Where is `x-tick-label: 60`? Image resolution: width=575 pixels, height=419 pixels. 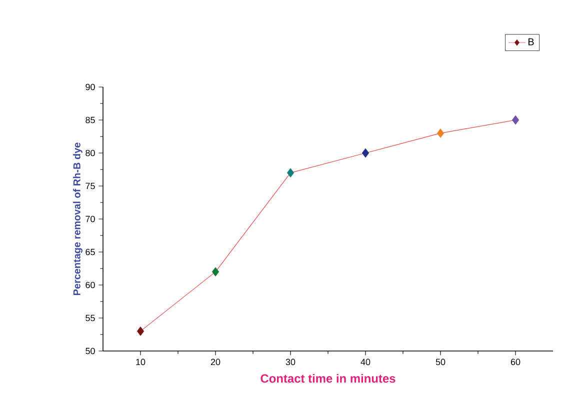 x-tick-label: 60 is located at coordinates (515, 362).